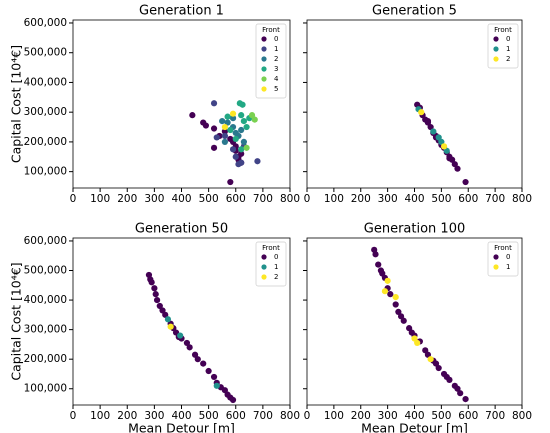 The width and height of the screenshot is (550, 433). What do you see at coordinates (276, 79) in the screenshot?
I see `legend-label: 4` at bounding box center [276, 79].